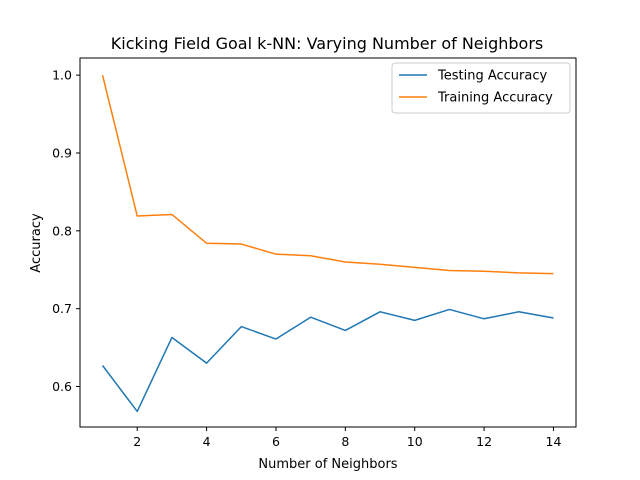  What do you see at coordinates (62, 75) in the screenshot?
I see `y-tick-label: 1.0` at bounding box center [62, 75].